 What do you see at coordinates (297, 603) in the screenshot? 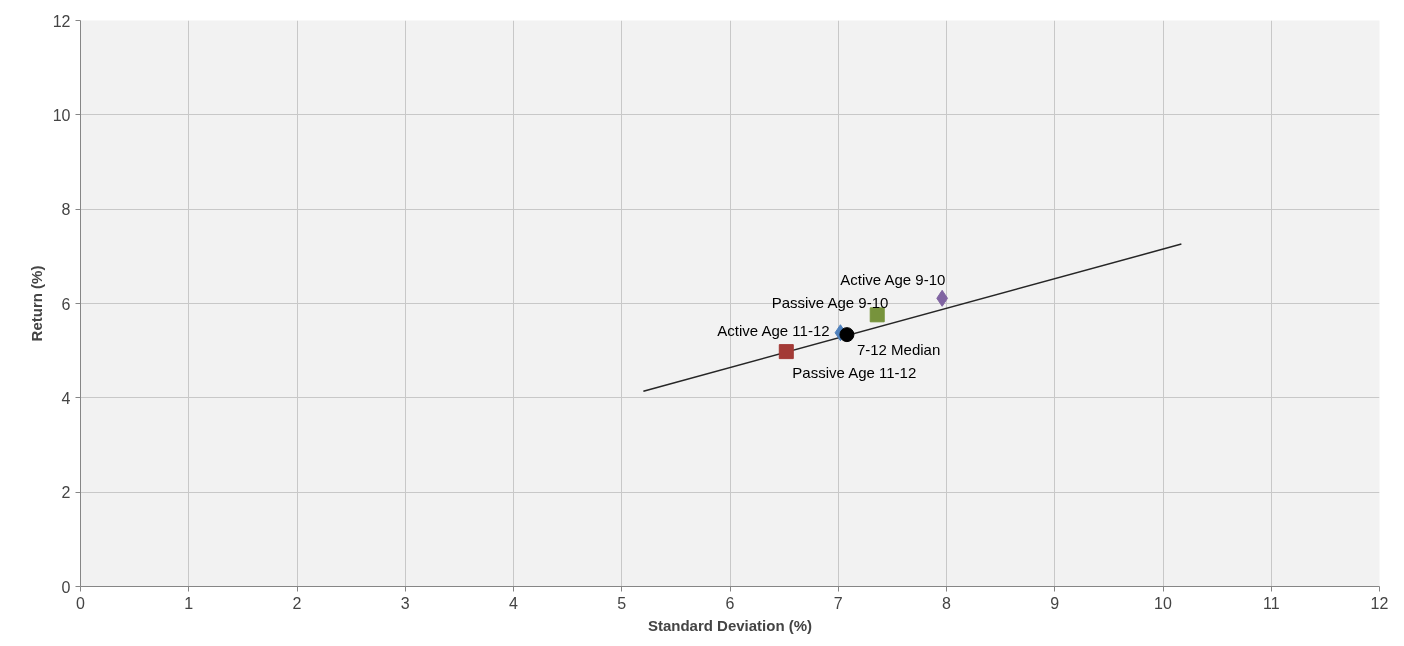
I see `x-tick-label: 2` at bounding box center [297, 603].